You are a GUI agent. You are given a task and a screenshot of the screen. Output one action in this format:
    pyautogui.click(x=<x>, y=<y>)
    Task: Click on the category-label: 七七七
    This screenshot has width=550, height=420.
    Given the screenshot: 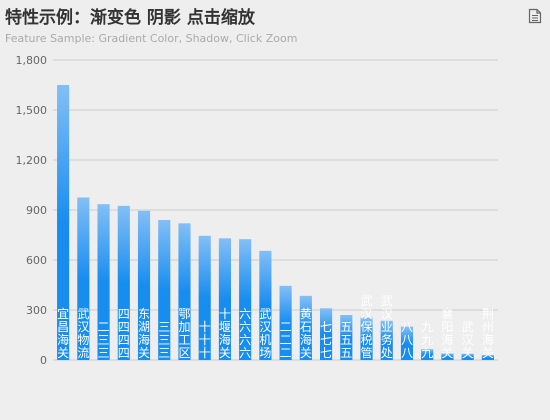 What is the action you would take?
    pyautogui.click(x=326, y=340)
    